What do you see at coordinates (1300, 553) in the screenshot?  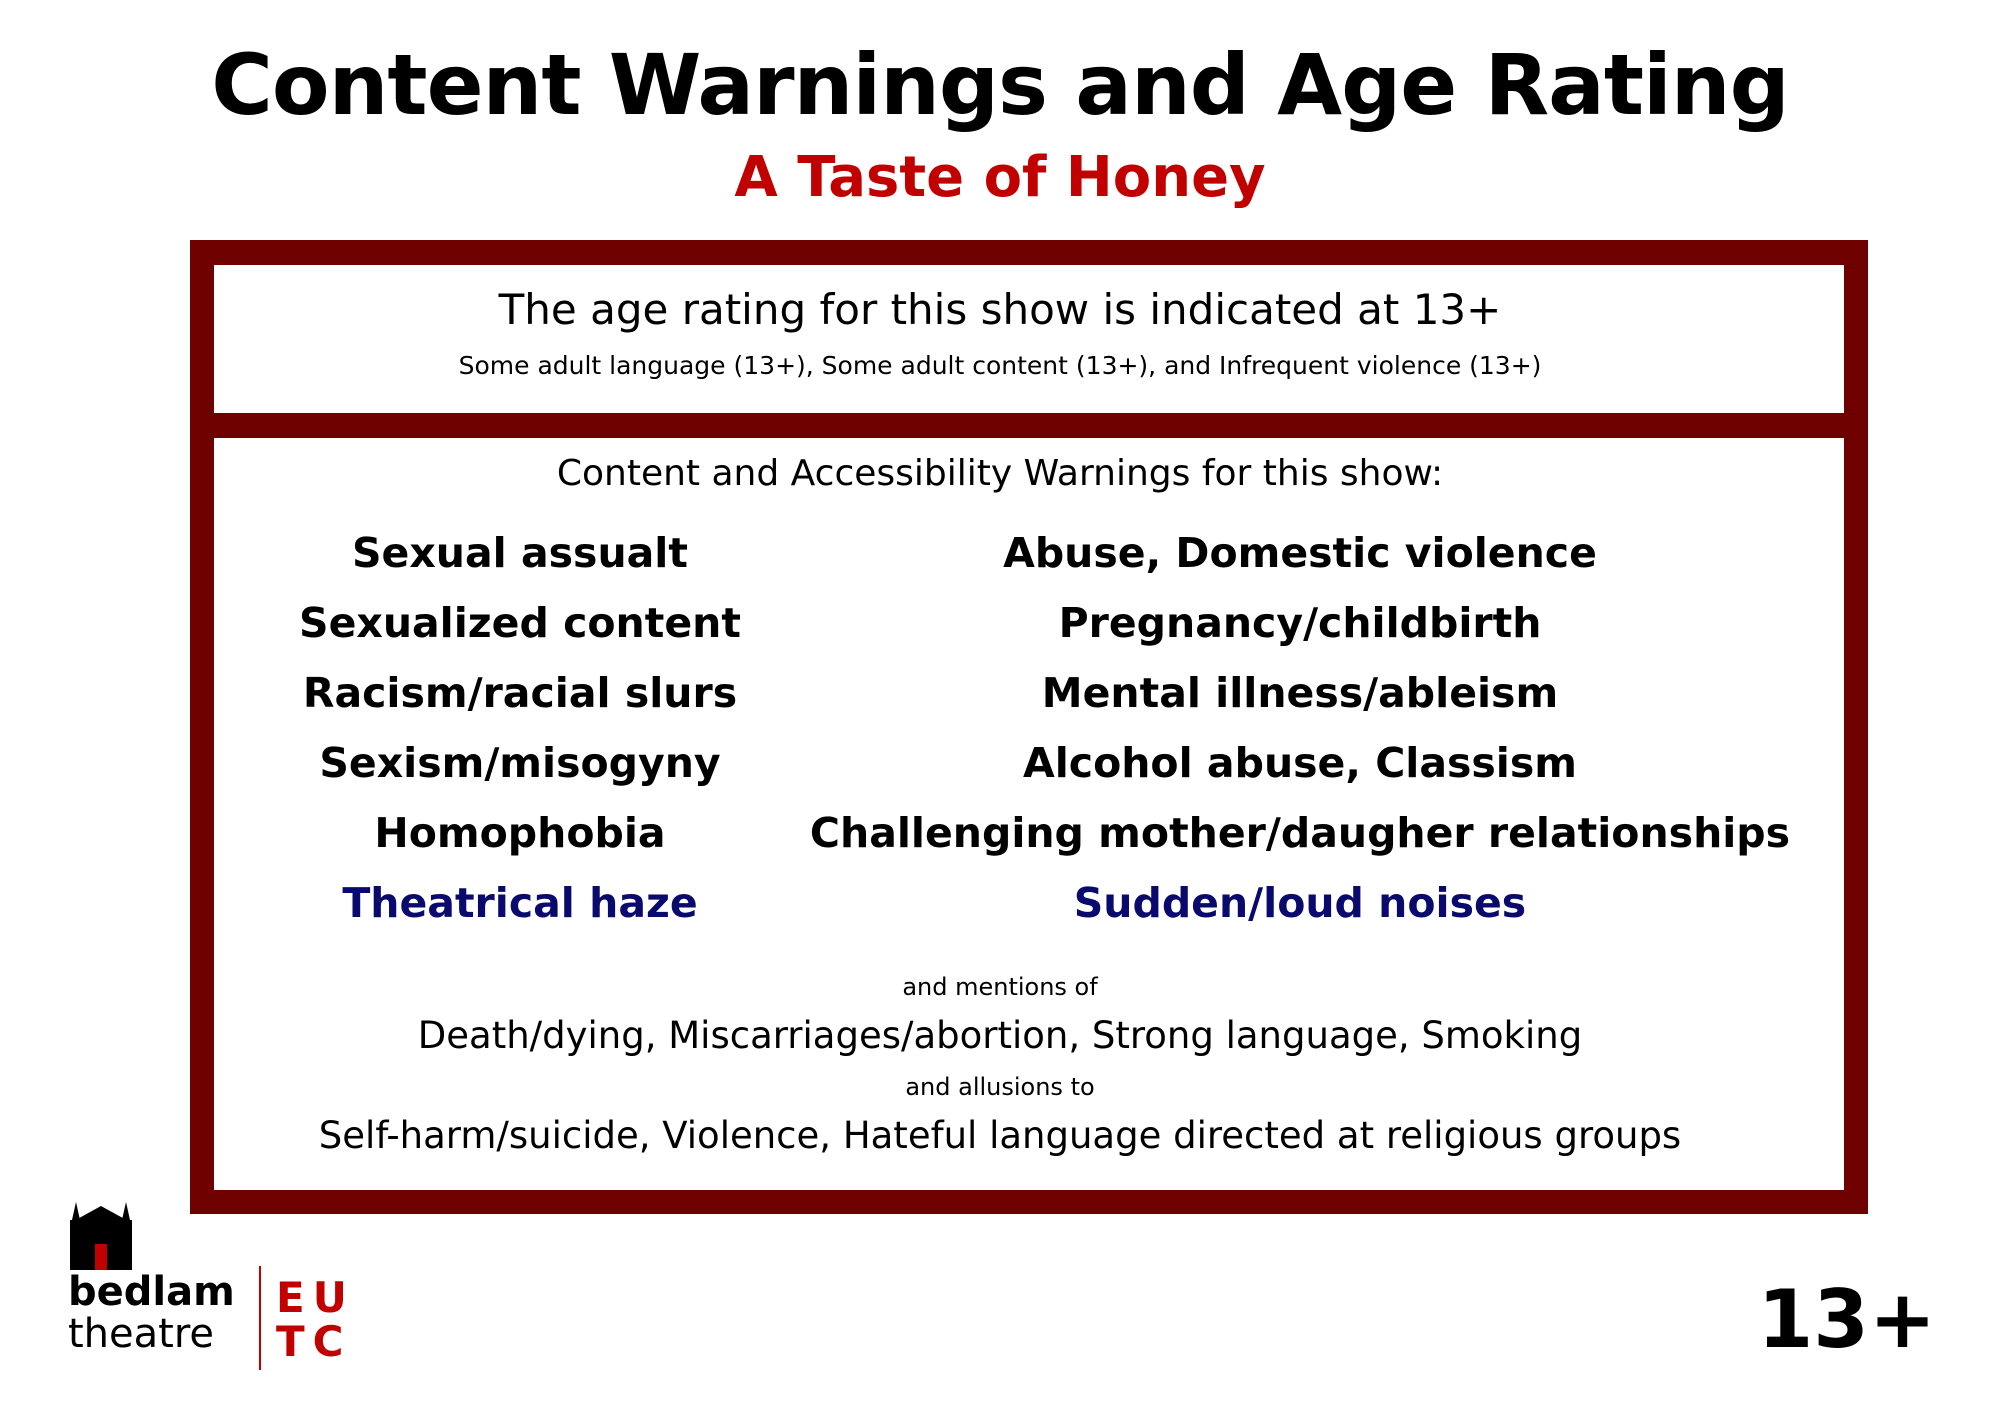 I see `warning-item: Abuse, Domestic violence` at bounding box center [1300, 553].